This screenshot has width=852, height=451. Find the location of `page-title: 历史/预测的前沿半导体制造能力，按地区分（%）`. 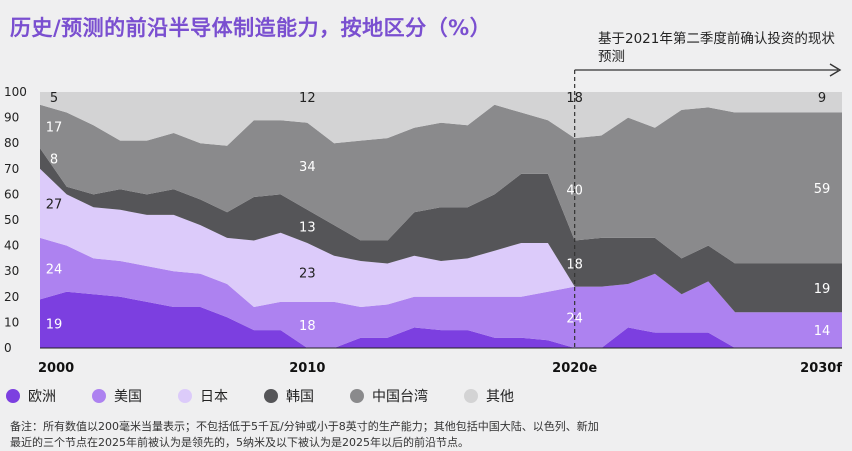

page-title: 历史/预测的前沿半导体制造能力，按地区分（%） is located at coordinates (251, 28).